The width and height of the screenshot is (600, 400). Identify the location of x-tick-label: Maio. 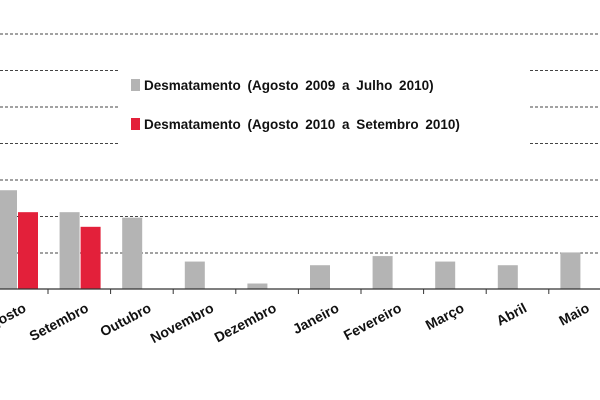
(574, 314).